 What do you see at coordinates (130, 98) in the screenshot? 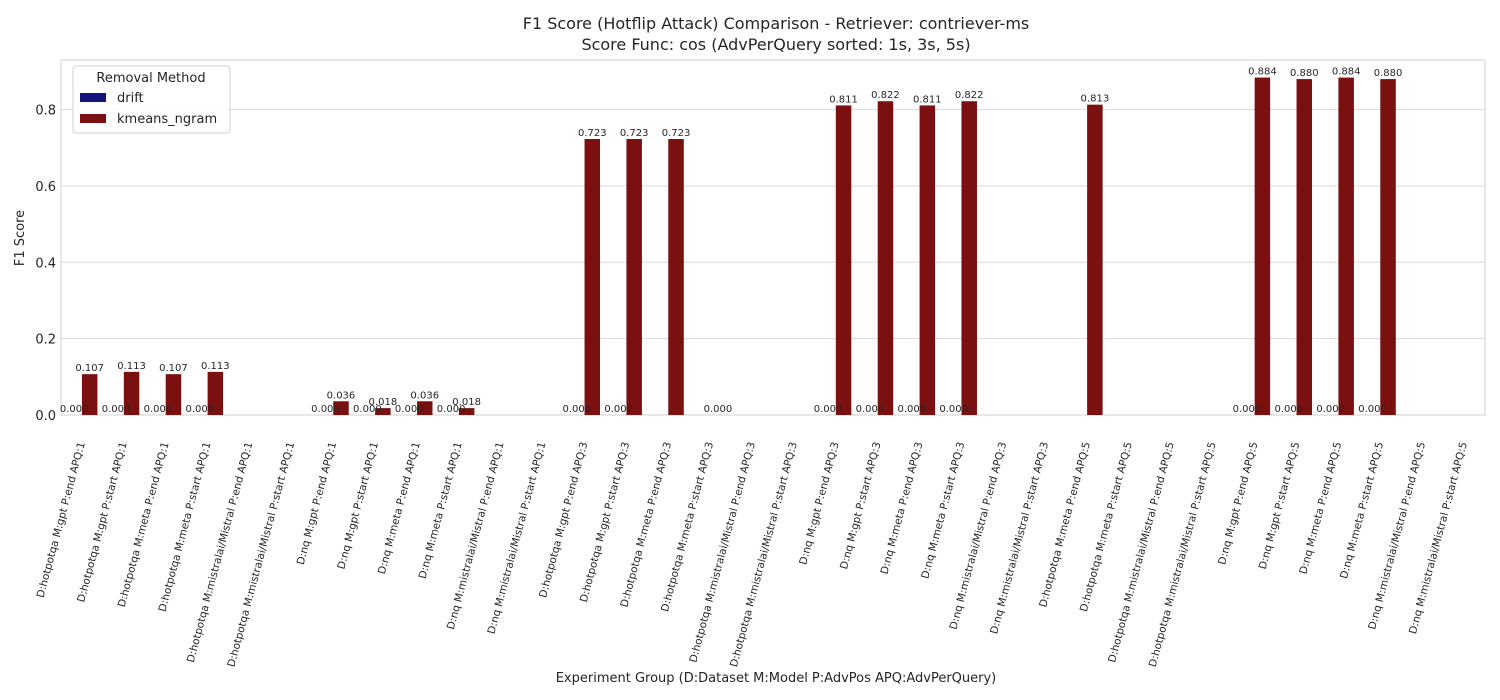
I see `legend-label-drift: drift` at bounding box center [130, 98].